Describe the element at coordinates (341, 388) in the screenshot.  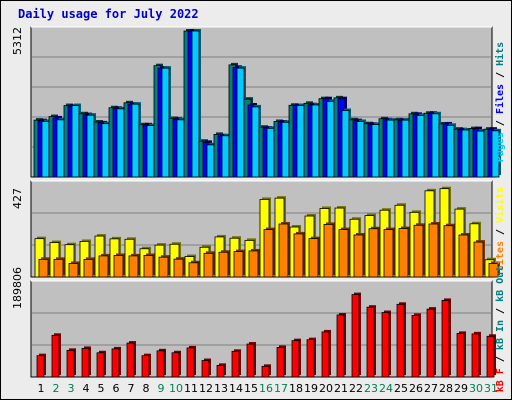
I see `x-tick-label-21: 21` at that location.